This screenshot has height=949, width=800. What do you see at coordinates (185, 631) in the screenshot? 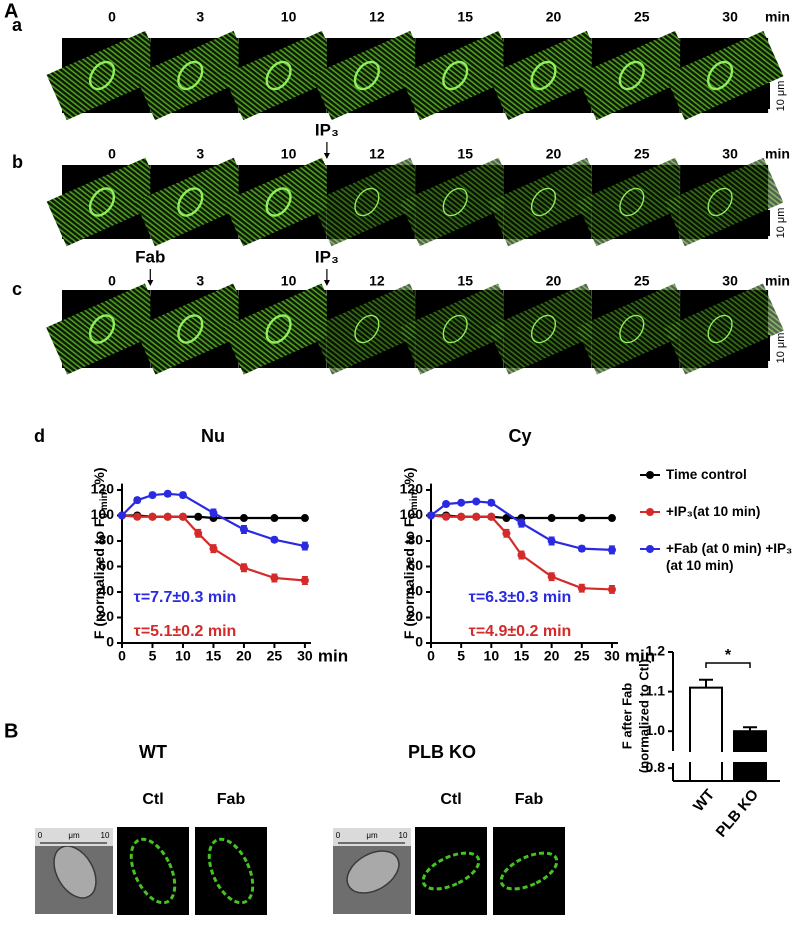
I see `annotation: τ=5.1±0.2 min` at bounding box center [185, 631].